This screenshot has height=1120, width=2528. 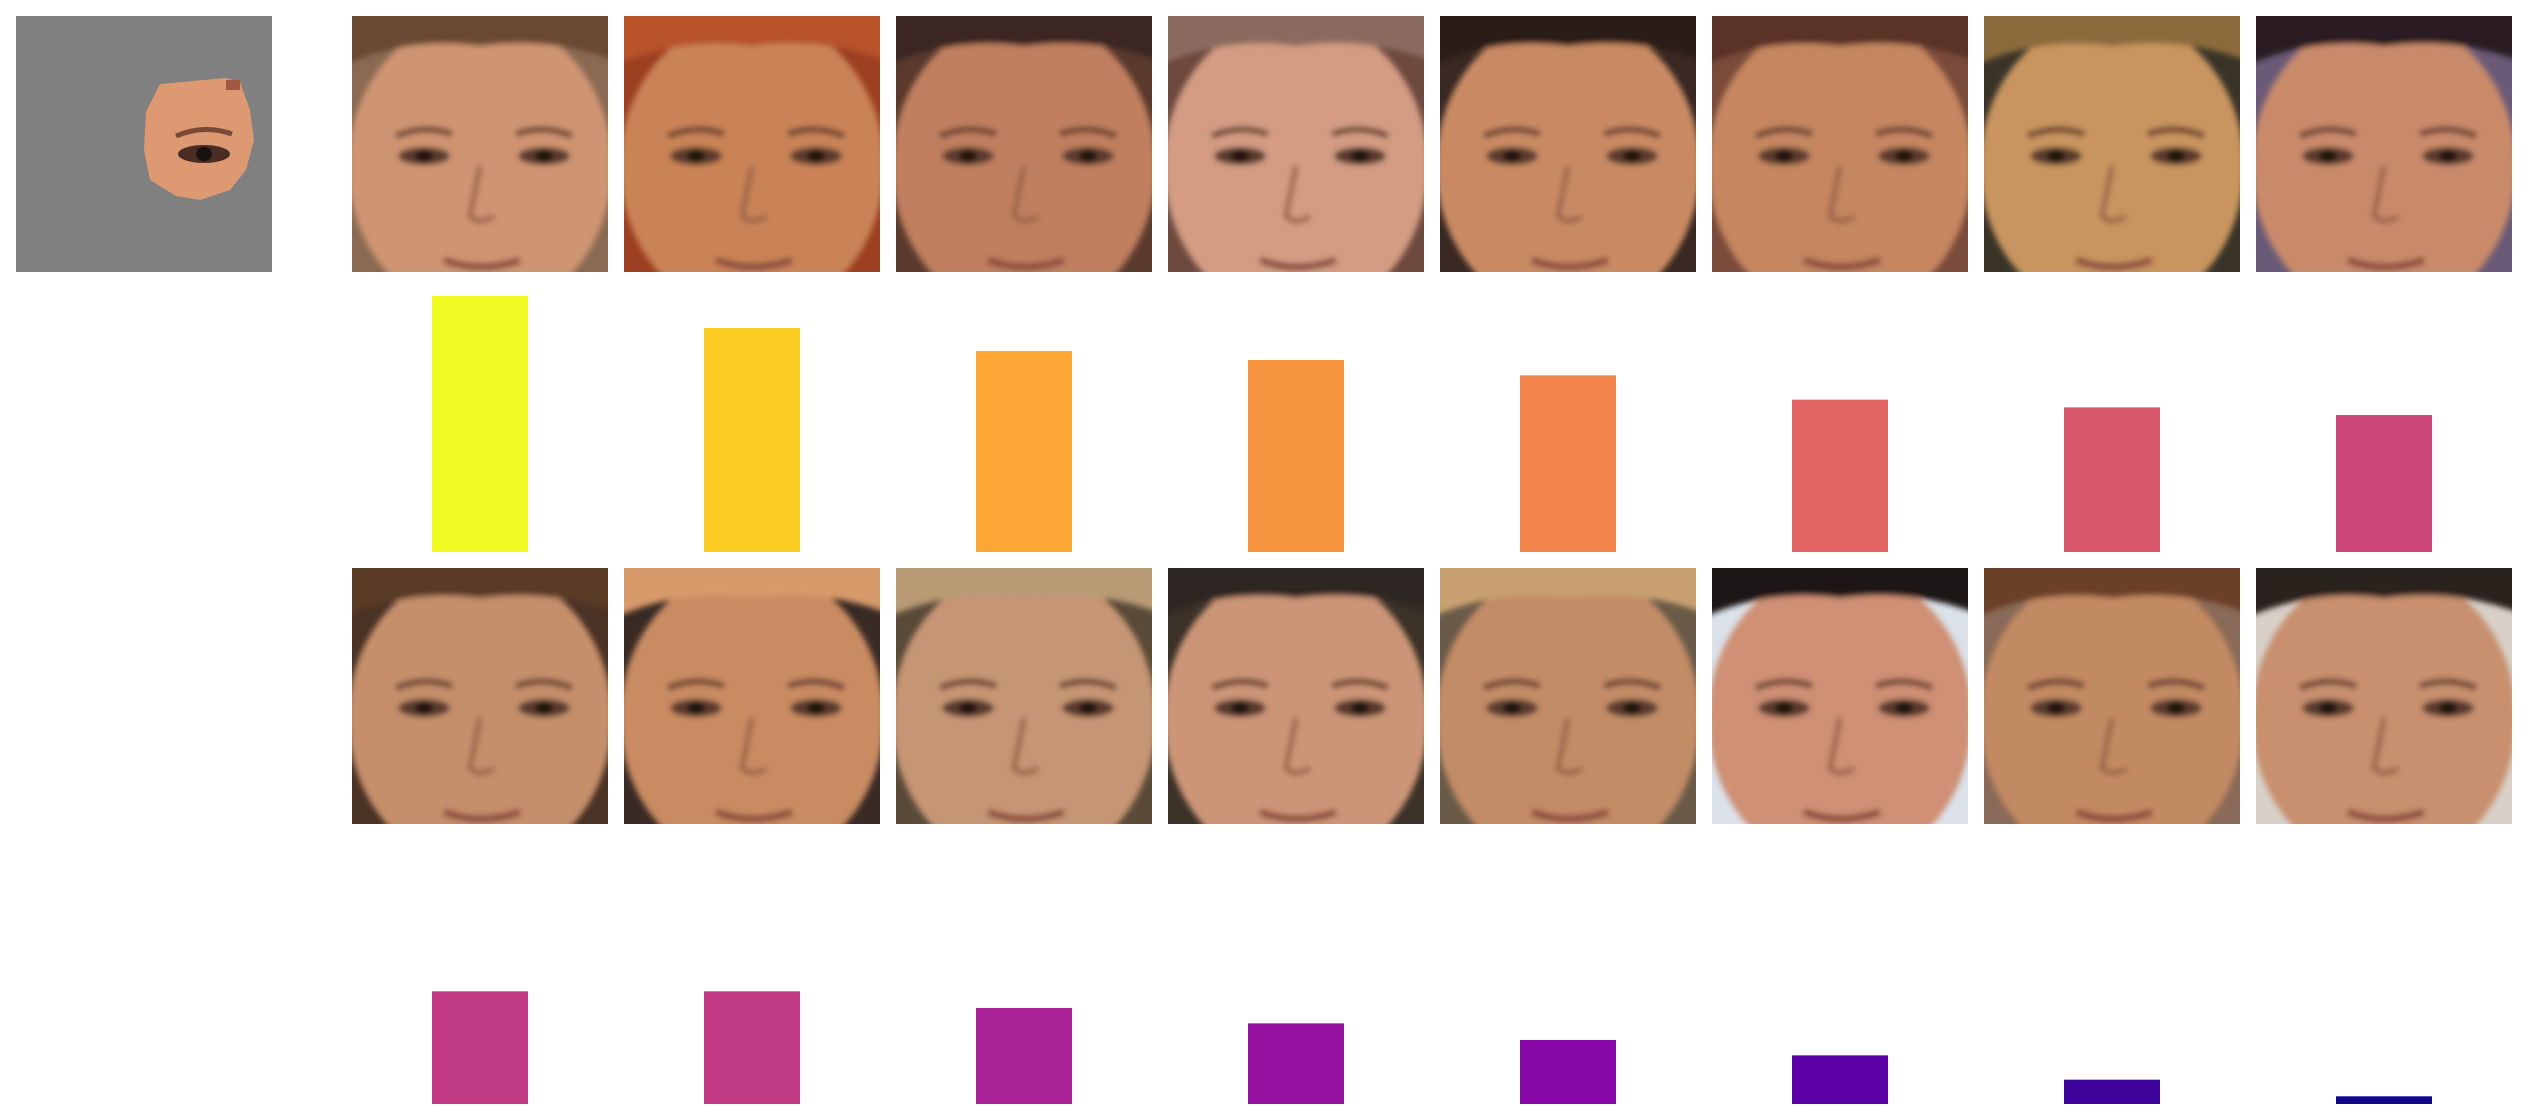 I want to click on query-image, so click(x=144, y=144).